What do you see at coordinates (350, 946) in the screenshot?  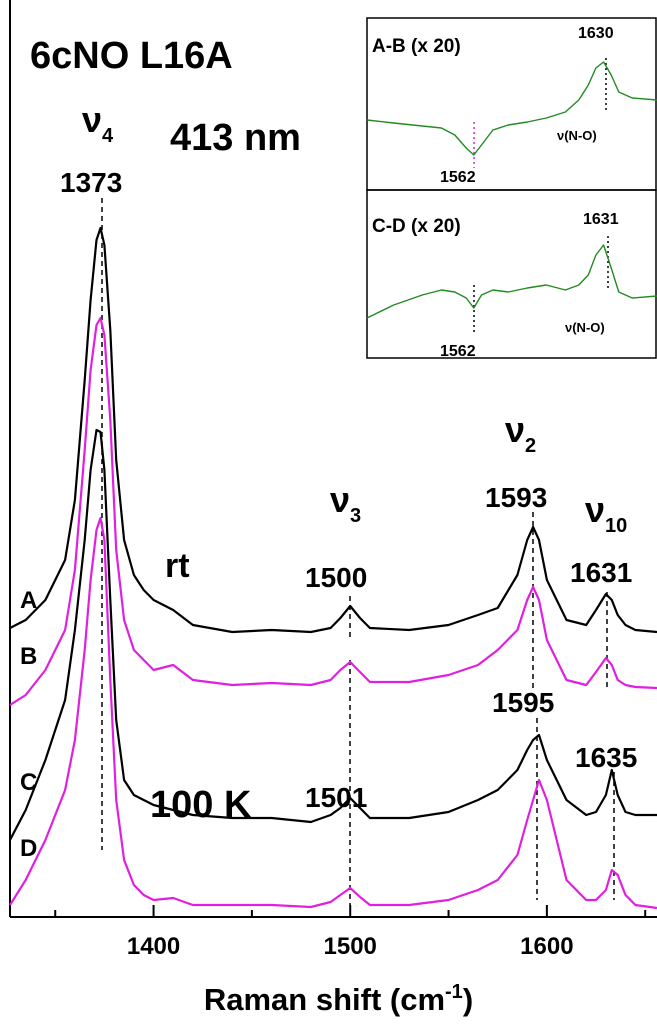 I see `x-tick-label: 1500` at bounding box center [350, 946].